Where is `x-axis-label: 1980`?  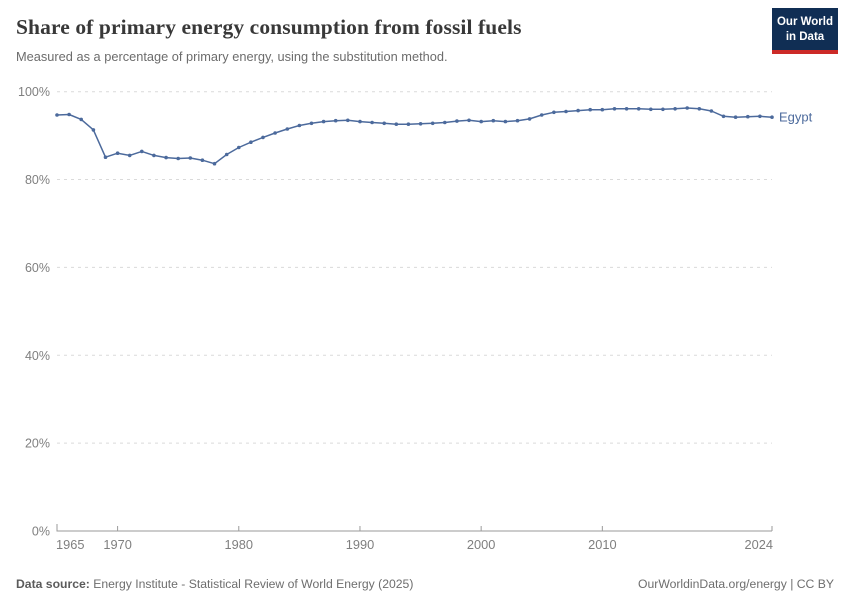 x-axis-label: 1980 is located at coordinates (239, 544).